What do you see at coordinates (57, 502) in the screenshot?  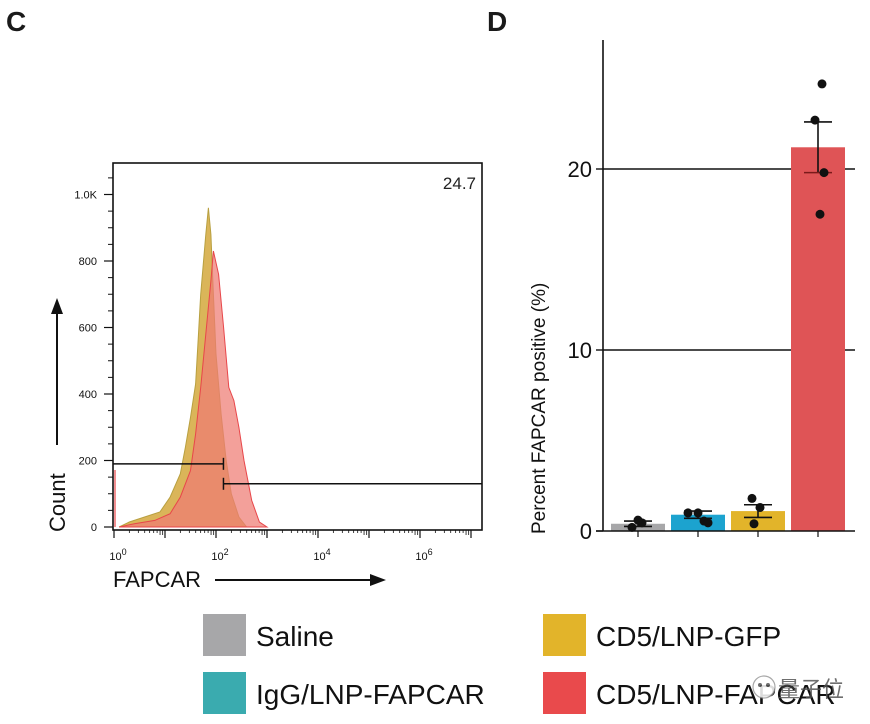 I see `count-axis-title: Count` at bounding box center [57, 502].